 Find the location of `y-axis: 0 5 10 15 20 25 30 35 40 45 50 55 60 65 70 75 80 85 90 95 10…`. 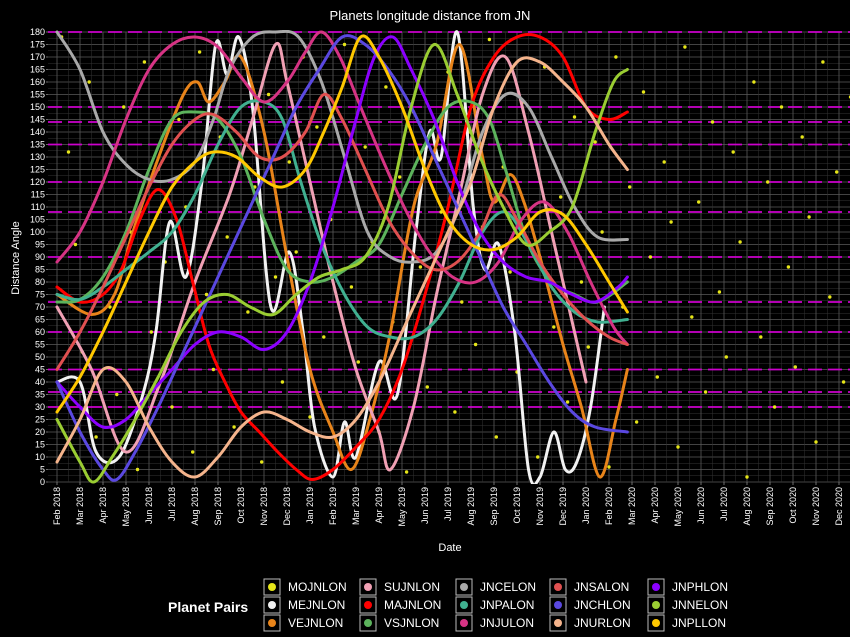

y-axis: 0 5 10 15 20 25 30 35 40 45 50 55 60 65 70 75 80 85 90 95 10… is located at coordinates (39, 257).